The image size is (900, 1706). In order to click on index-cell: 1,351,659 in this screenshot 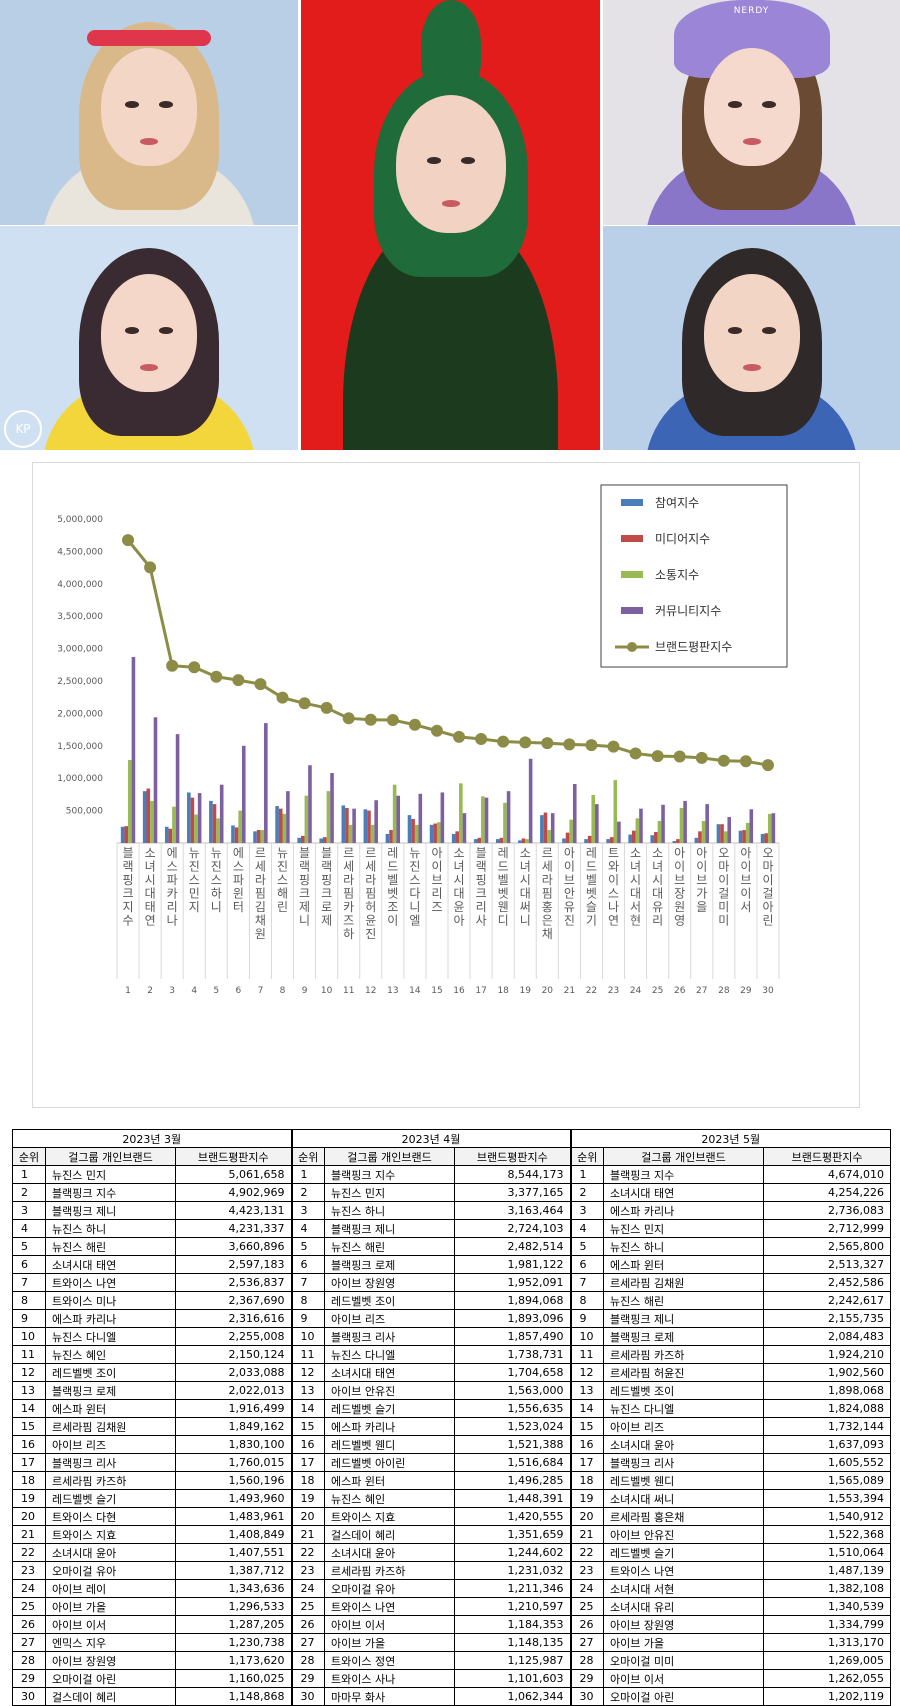, I will do `click(512, 1534)`.